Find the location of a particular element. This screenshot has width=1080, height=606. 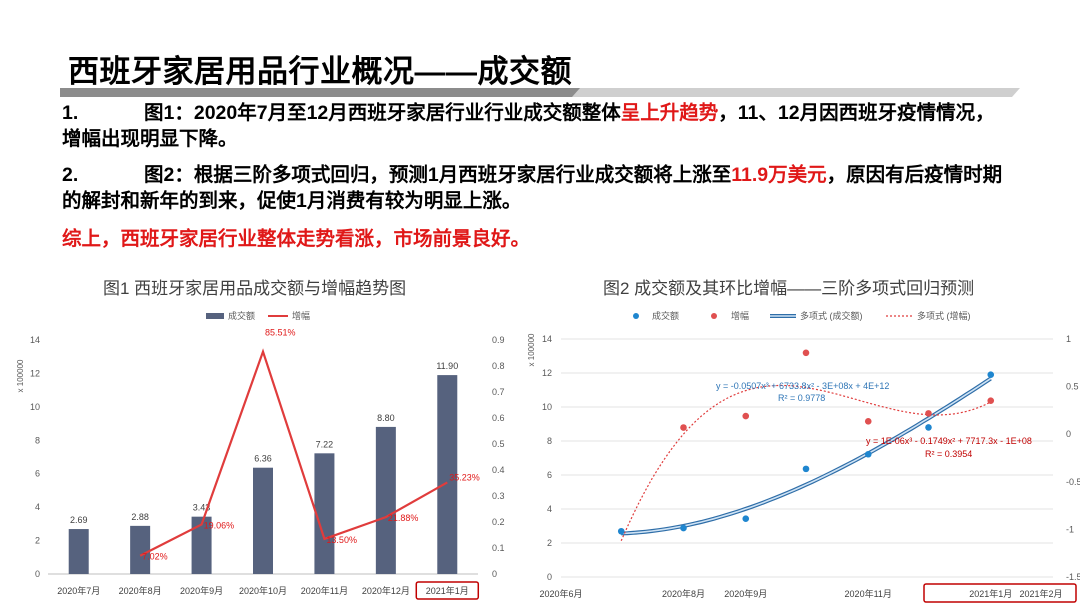

chart1-line-label: 7.02% is located at coordinates (155, 557).